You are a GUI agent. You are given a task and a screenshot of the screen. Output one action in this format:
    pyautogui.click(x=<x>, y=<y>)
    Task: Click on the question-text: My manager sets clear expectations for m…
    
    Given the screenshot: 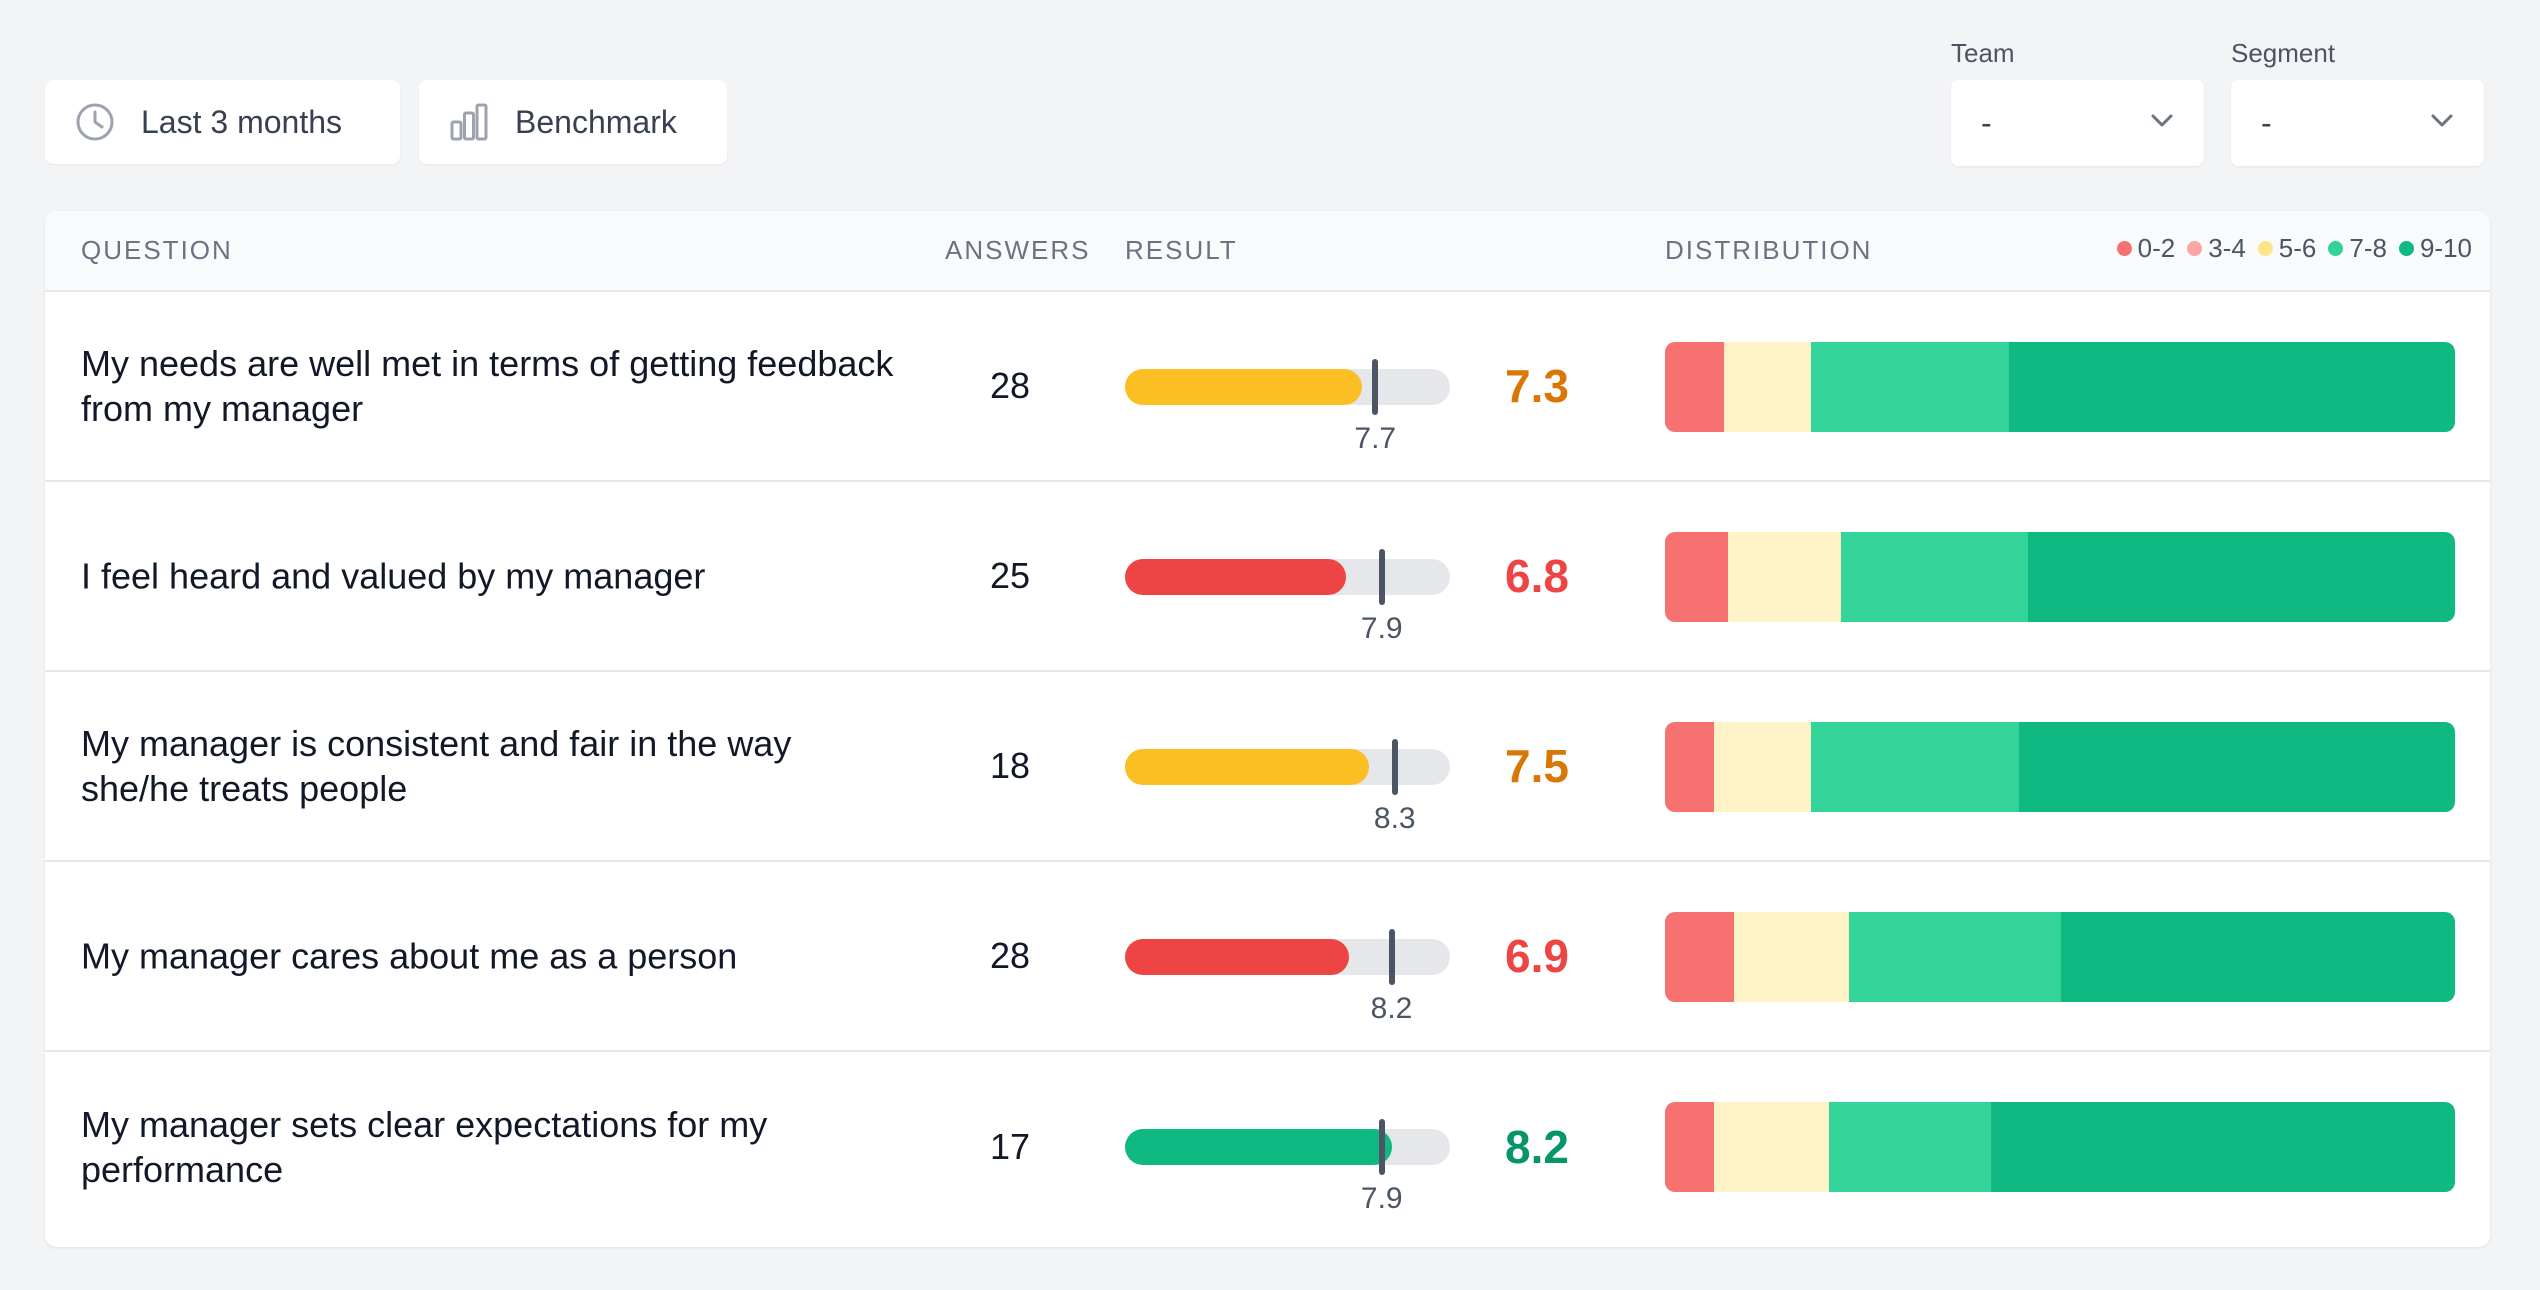 What is the action you would take?
    pyautogui.click(x=424, y=1147)
    